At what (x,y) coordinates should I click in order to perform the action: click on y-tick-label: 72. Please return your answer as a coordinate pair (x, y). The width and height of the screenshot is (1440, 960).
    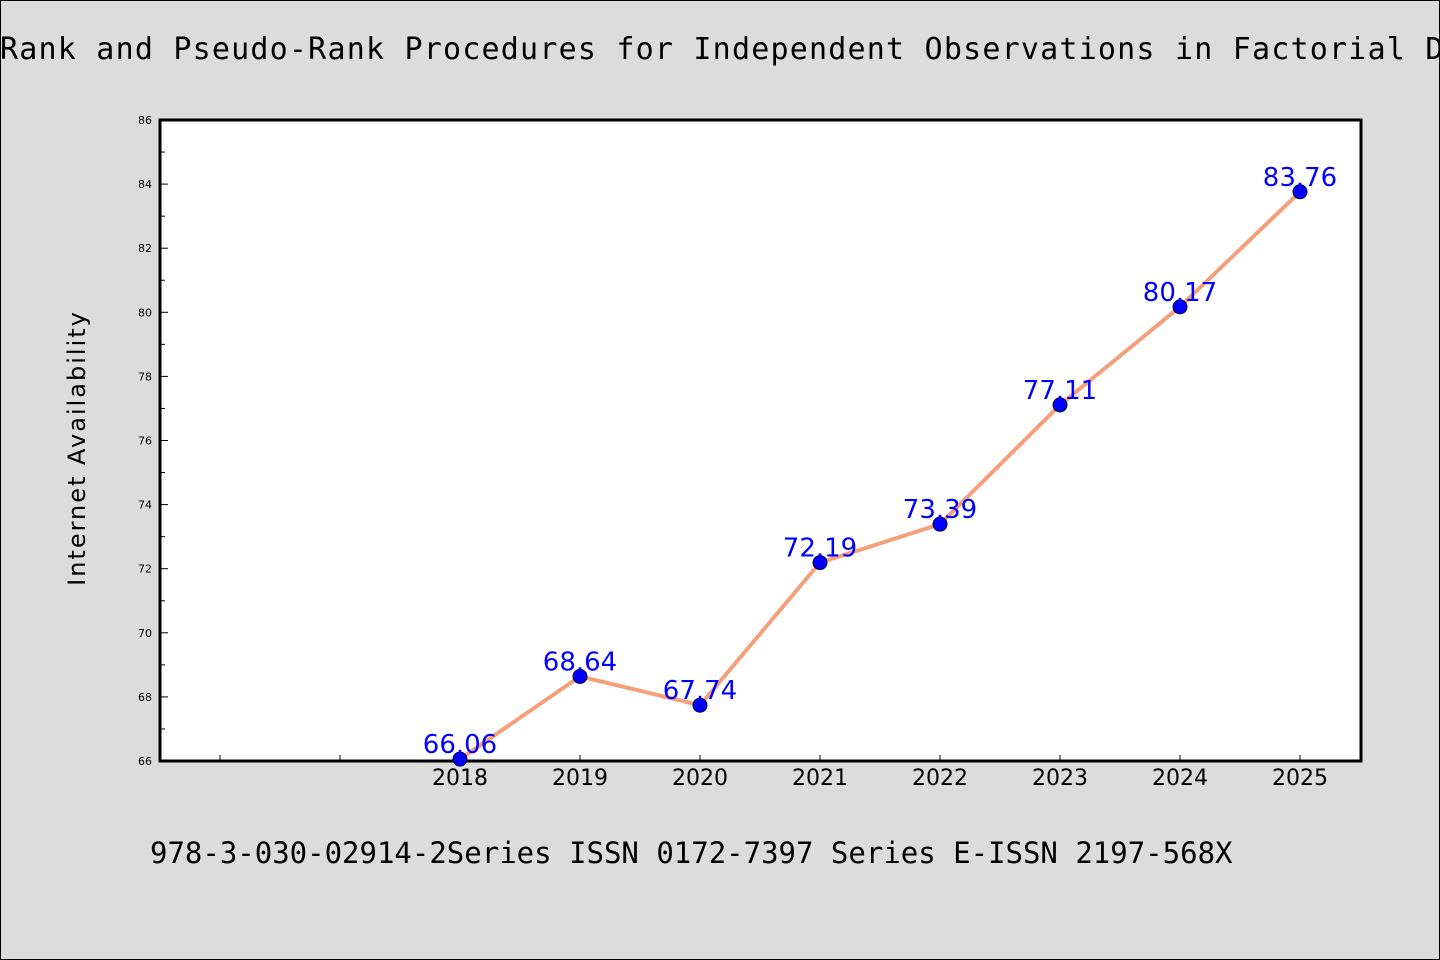
    Looking at the image, I should click on (145, 569).